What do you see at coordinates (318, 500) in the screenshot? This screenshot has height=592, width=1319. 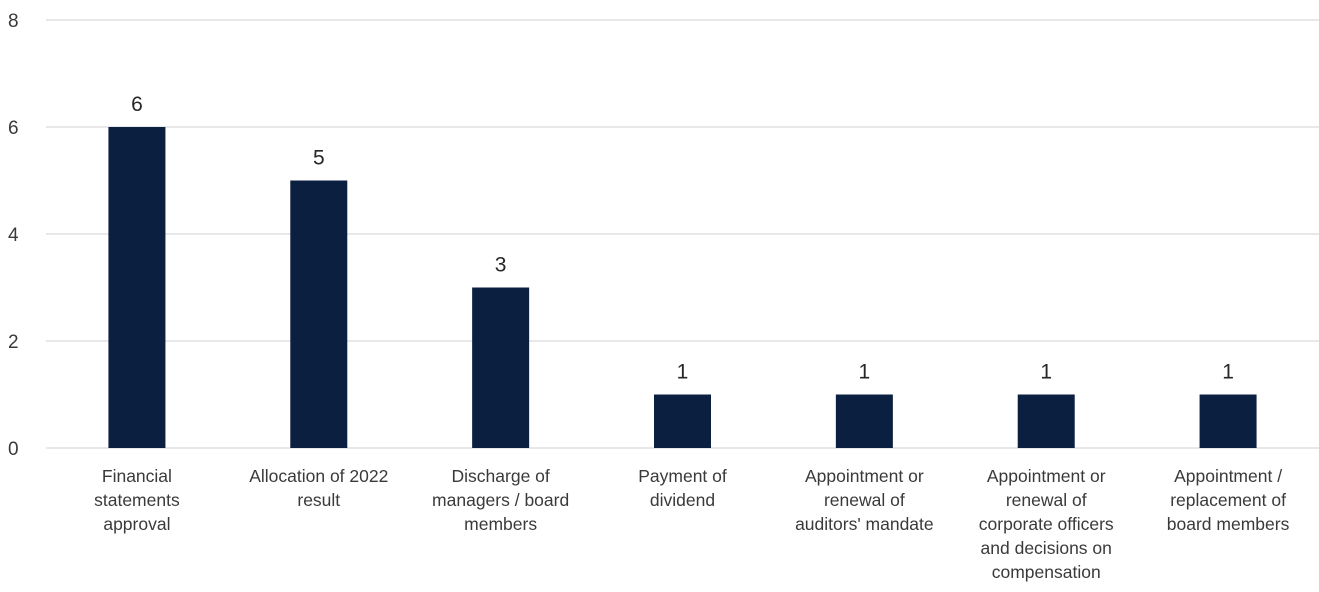 I see `category-label-line: result` at bounding box center [318, 500].